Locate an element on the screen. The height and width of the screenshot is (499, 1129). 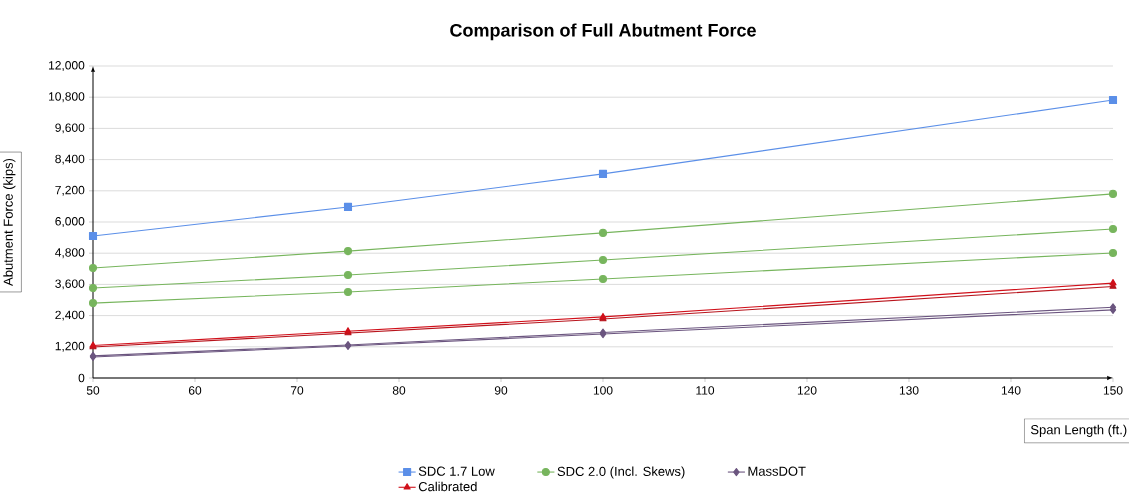
x-tick-label: 50 is located at coordinates (93, 390).